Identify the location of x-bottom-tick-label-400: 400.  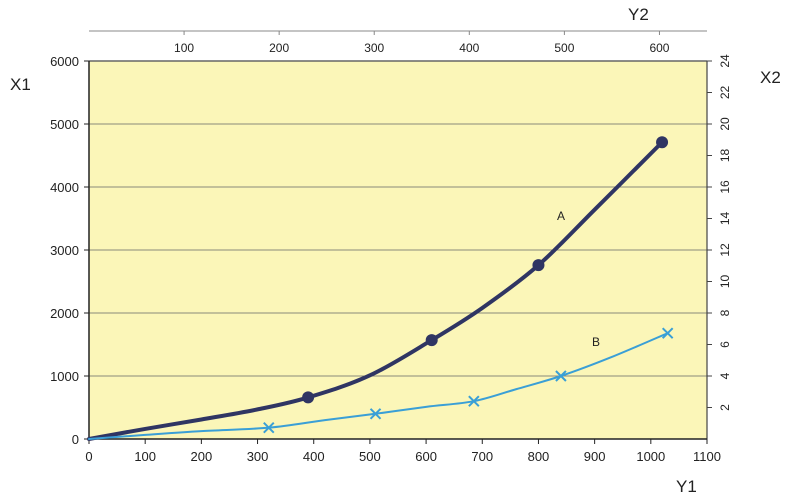
(314, 456).